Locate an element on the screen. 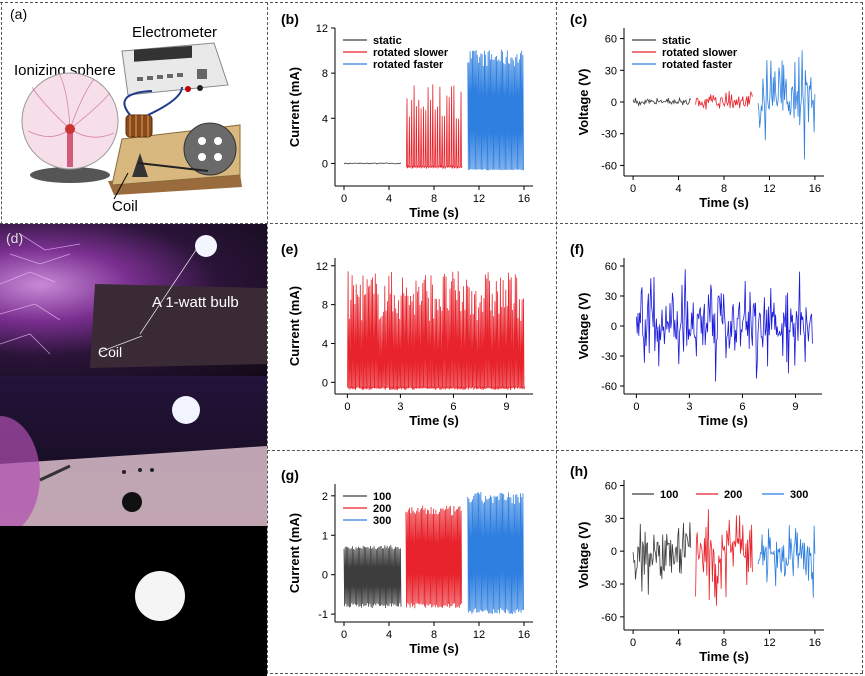 This screenshot has width=865, height=676. divider-col2 is located at coordinates (556, 337).